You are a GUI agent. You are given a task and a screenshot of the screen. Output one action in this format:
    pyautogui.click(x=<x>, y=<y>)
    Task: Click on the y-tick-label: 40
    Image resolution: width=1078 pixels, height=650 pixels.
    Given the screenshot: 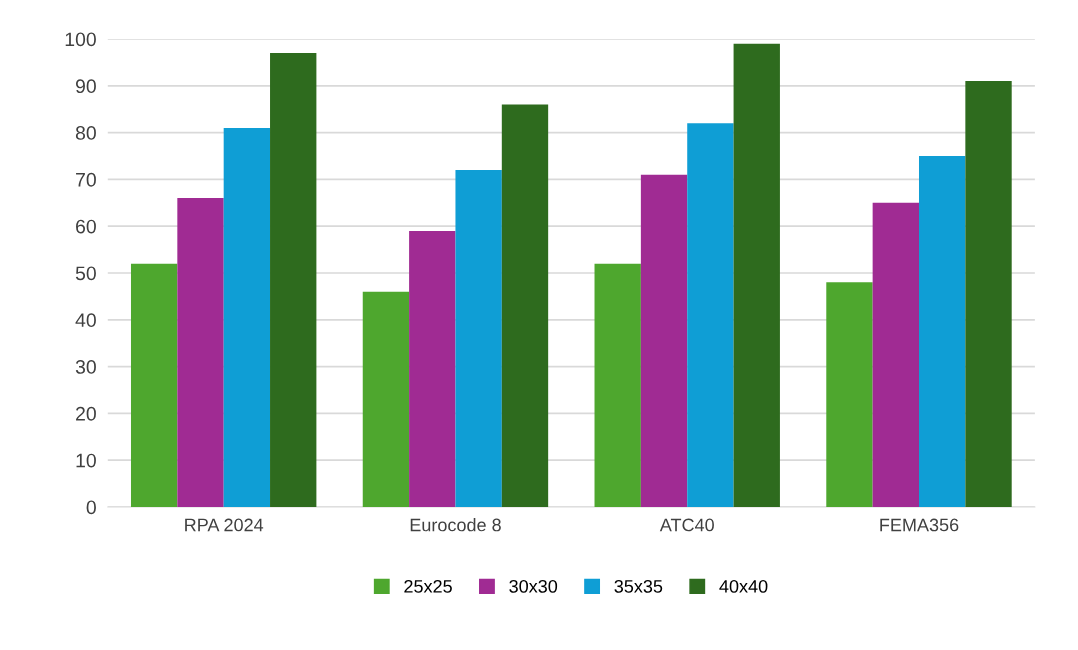 What is the action you would take?
    pyautogui.click(x=85, y=320)
    